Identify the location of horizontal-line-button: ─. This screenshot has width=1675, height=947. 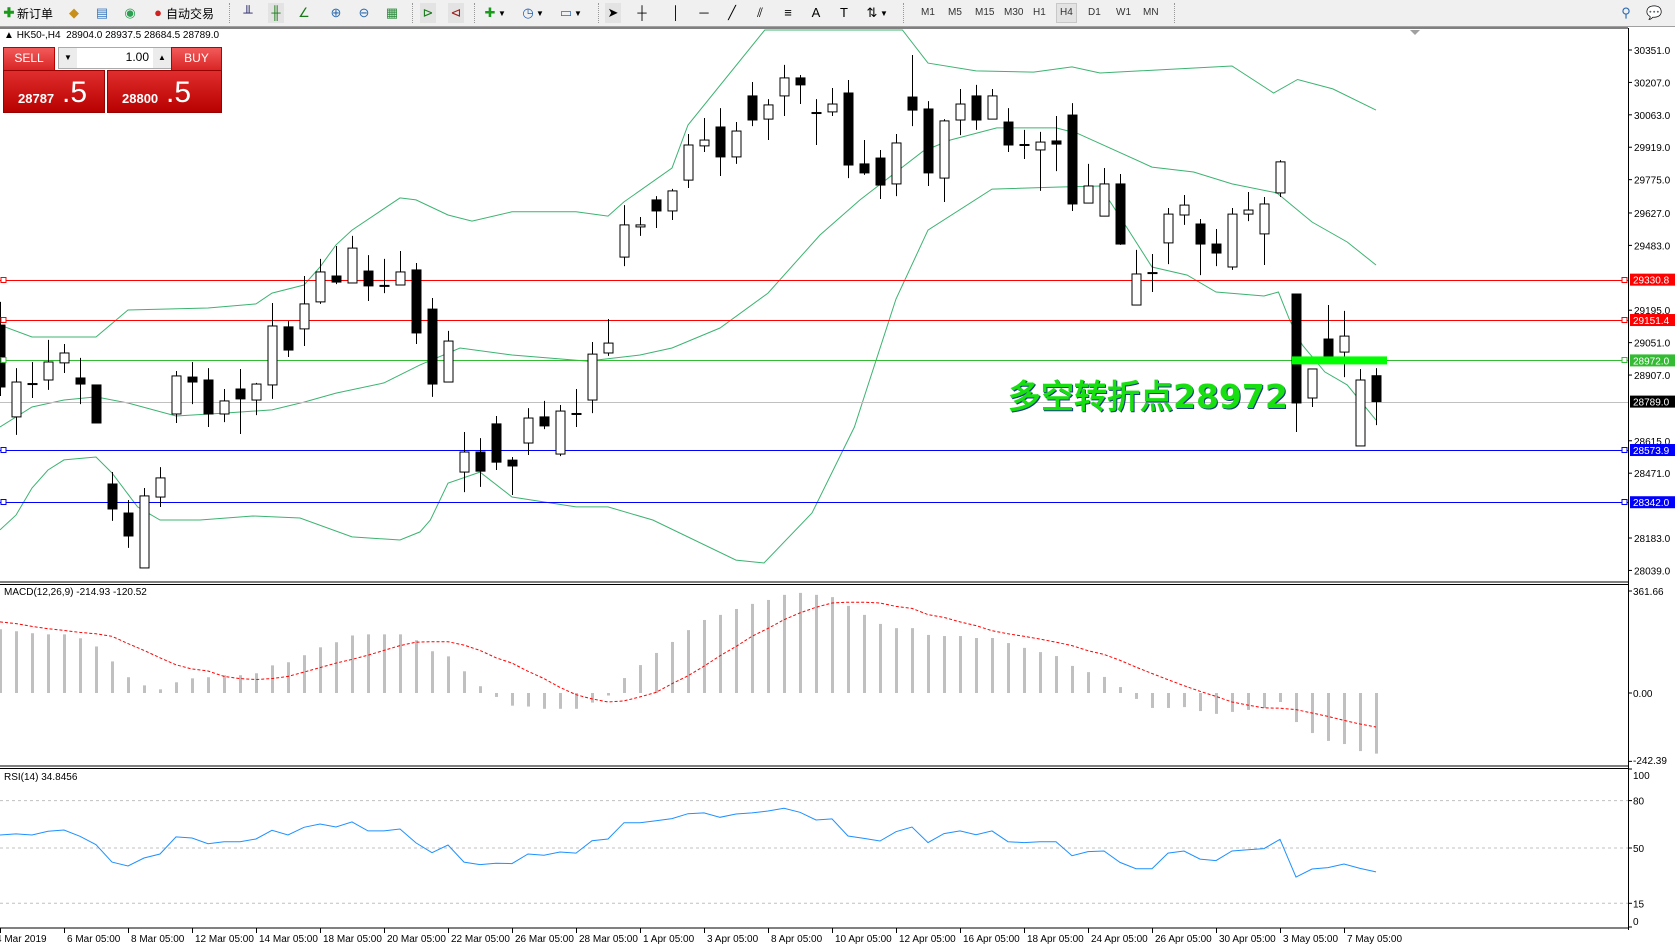
(704, 13).